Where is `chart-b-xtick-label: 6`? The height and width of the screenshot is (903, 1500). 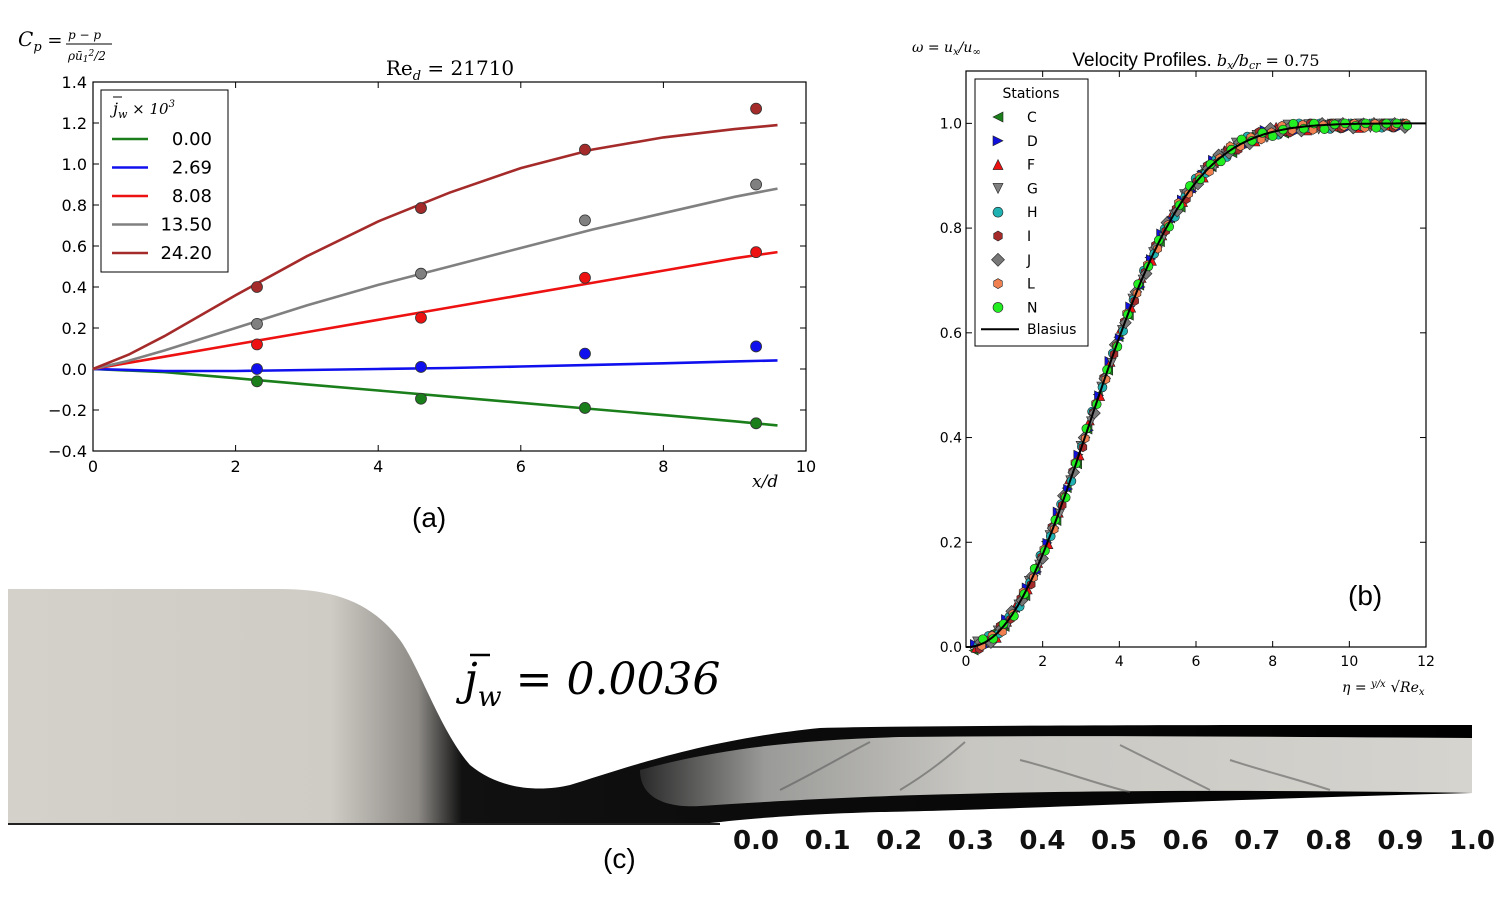
chart-b-xtick-label: 6 is located at coordinates (1196, 662).